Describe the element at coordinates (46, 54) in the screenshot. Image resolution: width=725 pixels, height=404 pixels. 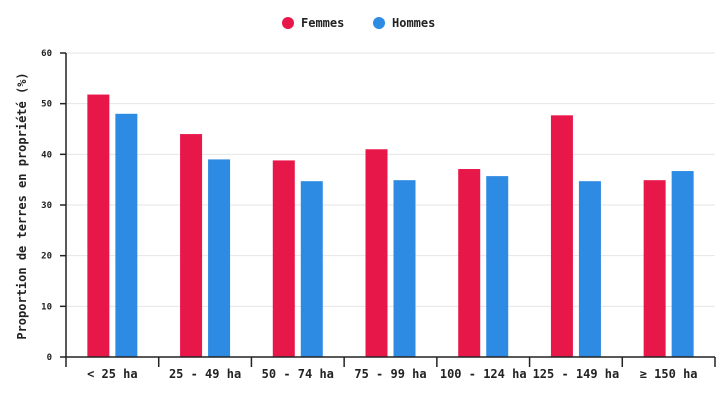
I see `y-tick-label: 60` at that location.